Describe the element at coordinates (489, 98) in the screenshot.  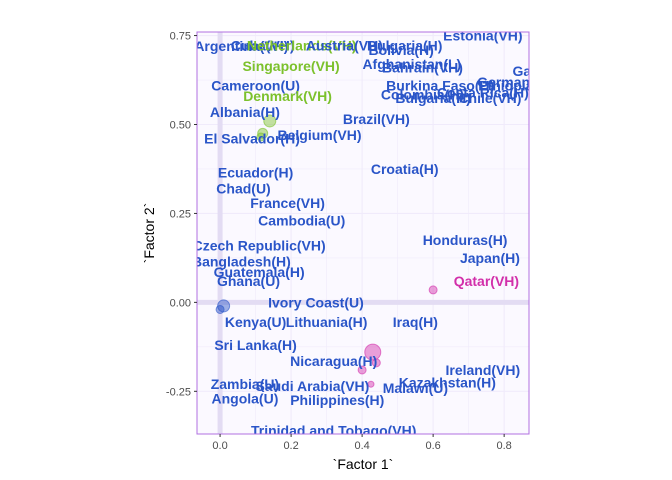
I see `point-label: Chile(VH)` at that location.